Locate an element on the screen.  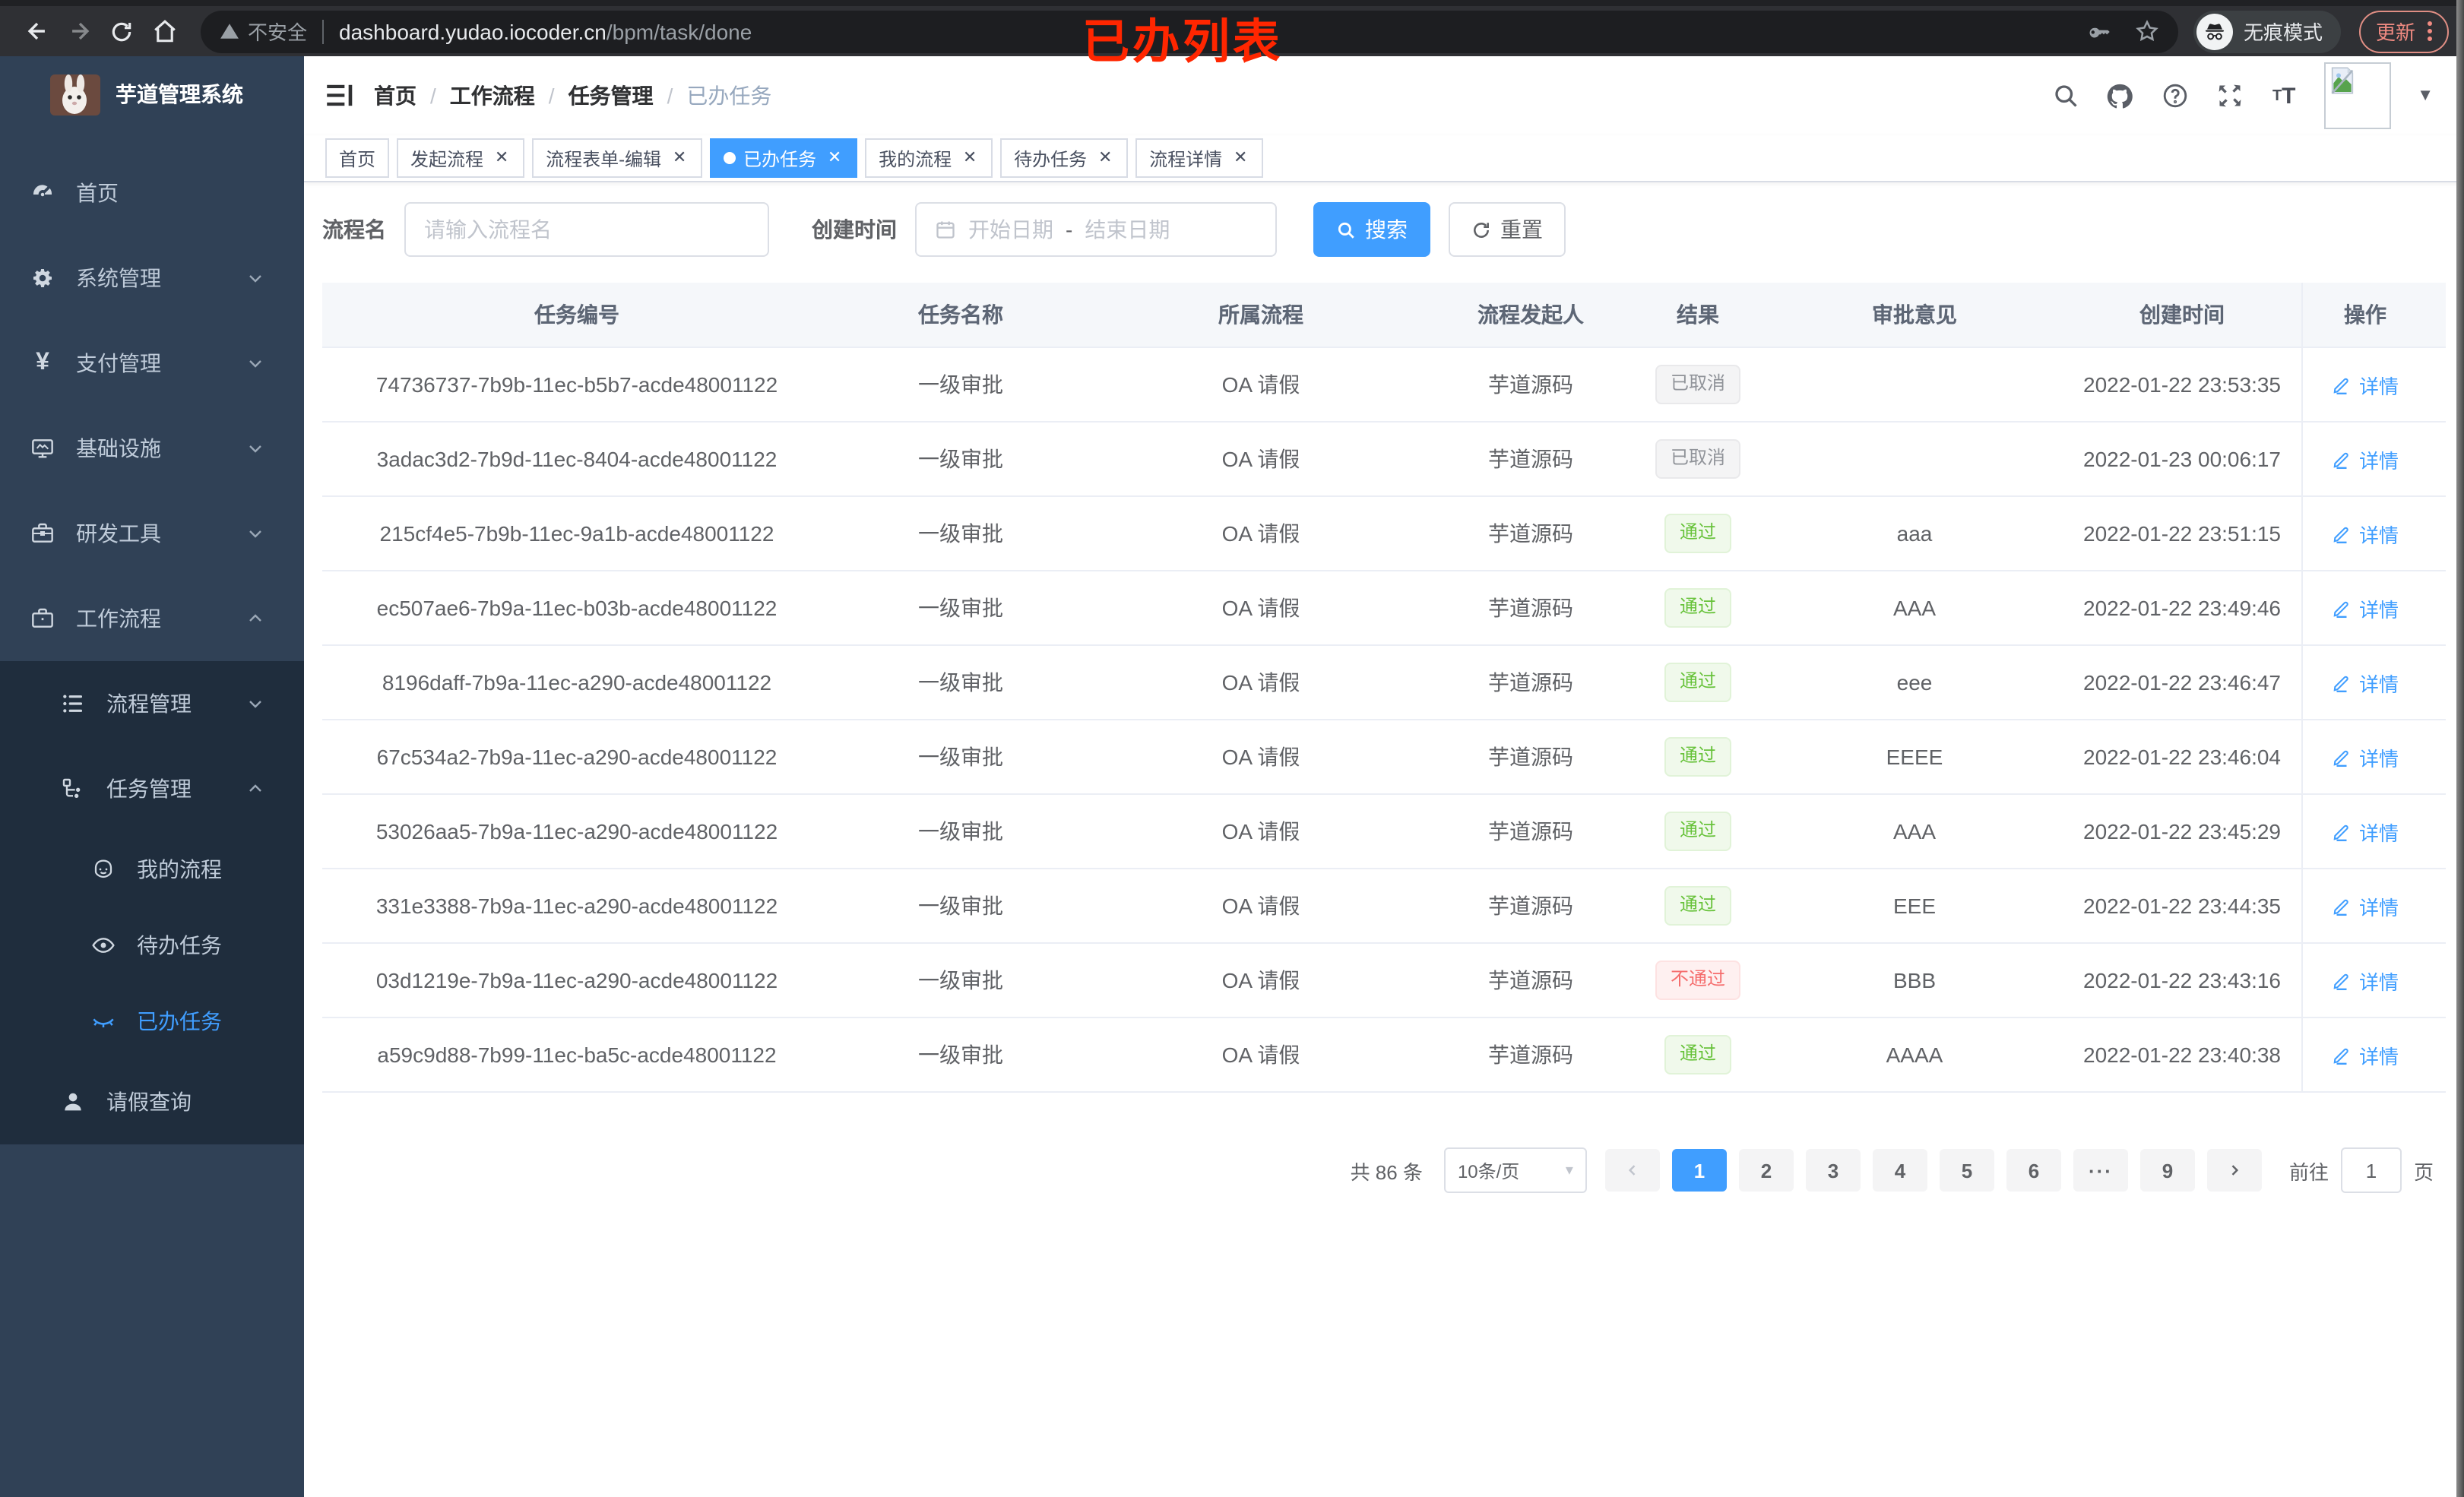
page-button-1: 1 is located at coordinates (1699, 1170).